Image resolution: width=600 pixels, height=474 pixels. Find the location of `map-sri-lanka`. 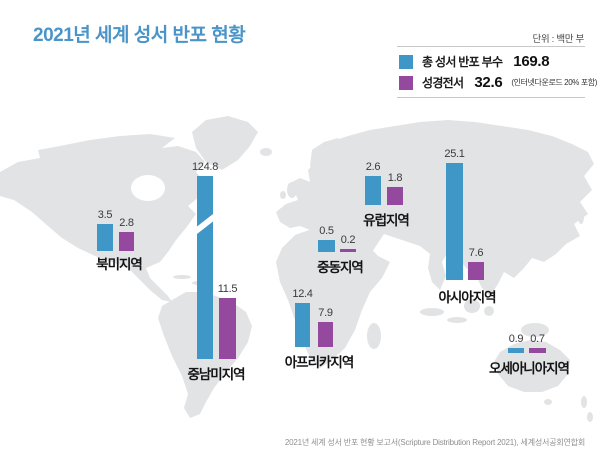

map-sri-lanka is located at coordinates (448, 298).